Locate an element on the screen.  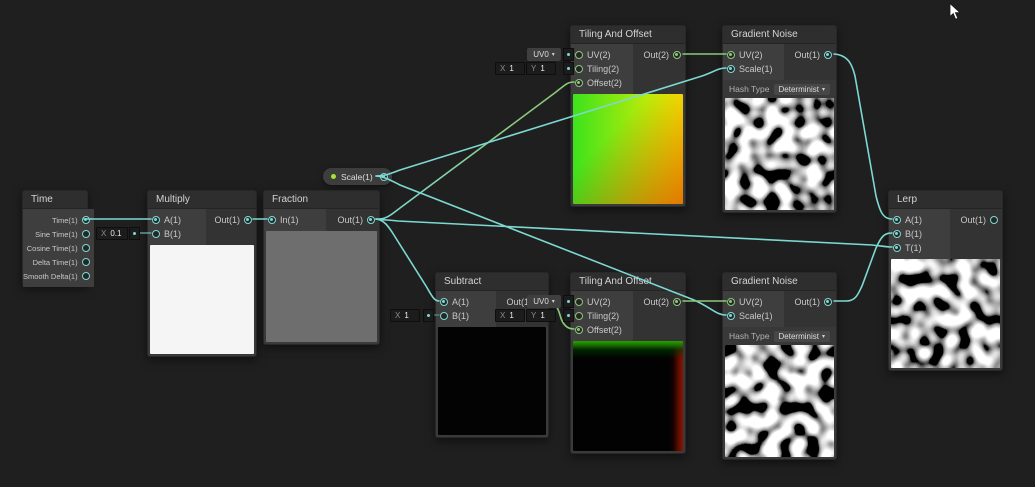
port-label: Offset(2) is located at coordinates (604, 330).